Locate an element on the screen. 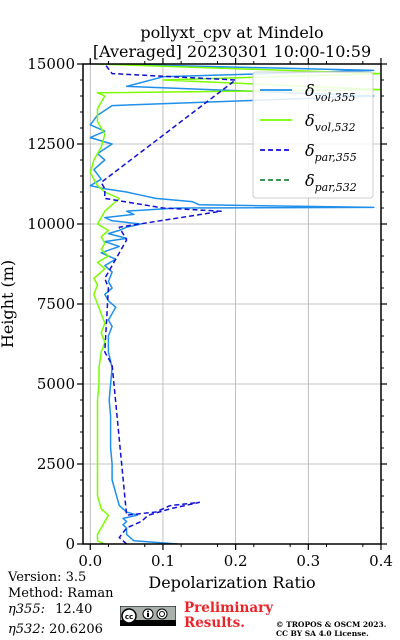 The width and height of the screenshot is (400, 640). y-tick-label: 10000 is located at coordinates (51, 224).